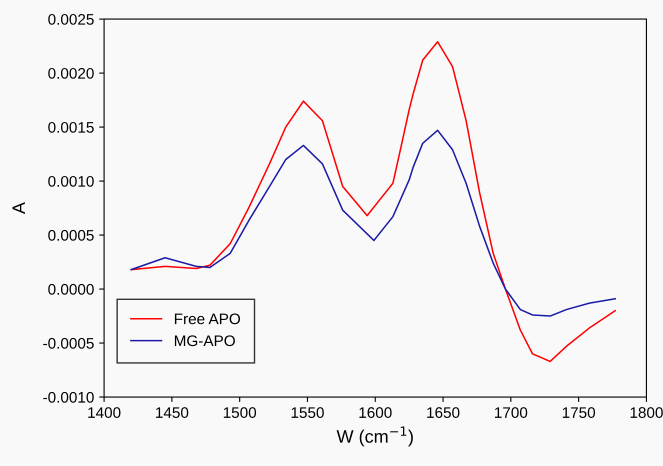  What do you see at coordinates (374, 436) in the screenshot?
I see `x-axis-title: W (cm$^{−1}$)` at bounding box center [374, 436].